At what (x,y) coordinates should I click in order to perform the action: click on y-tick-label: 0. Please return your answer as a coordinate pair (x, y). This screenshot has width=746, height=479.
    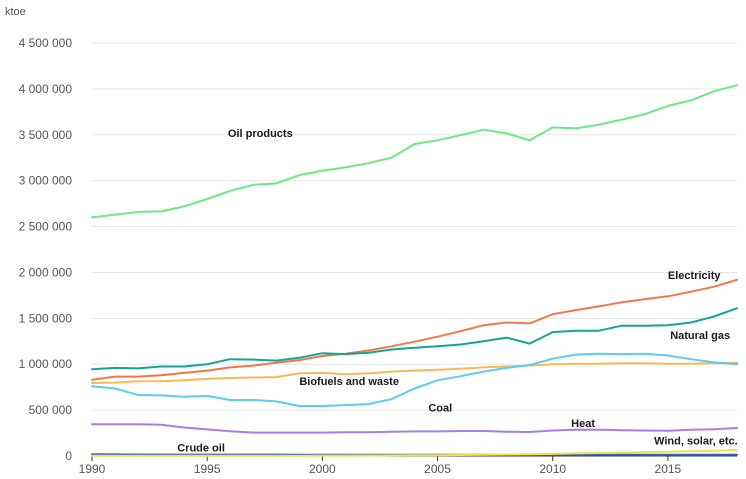
    Looking at the image, I should click on (68, 456).